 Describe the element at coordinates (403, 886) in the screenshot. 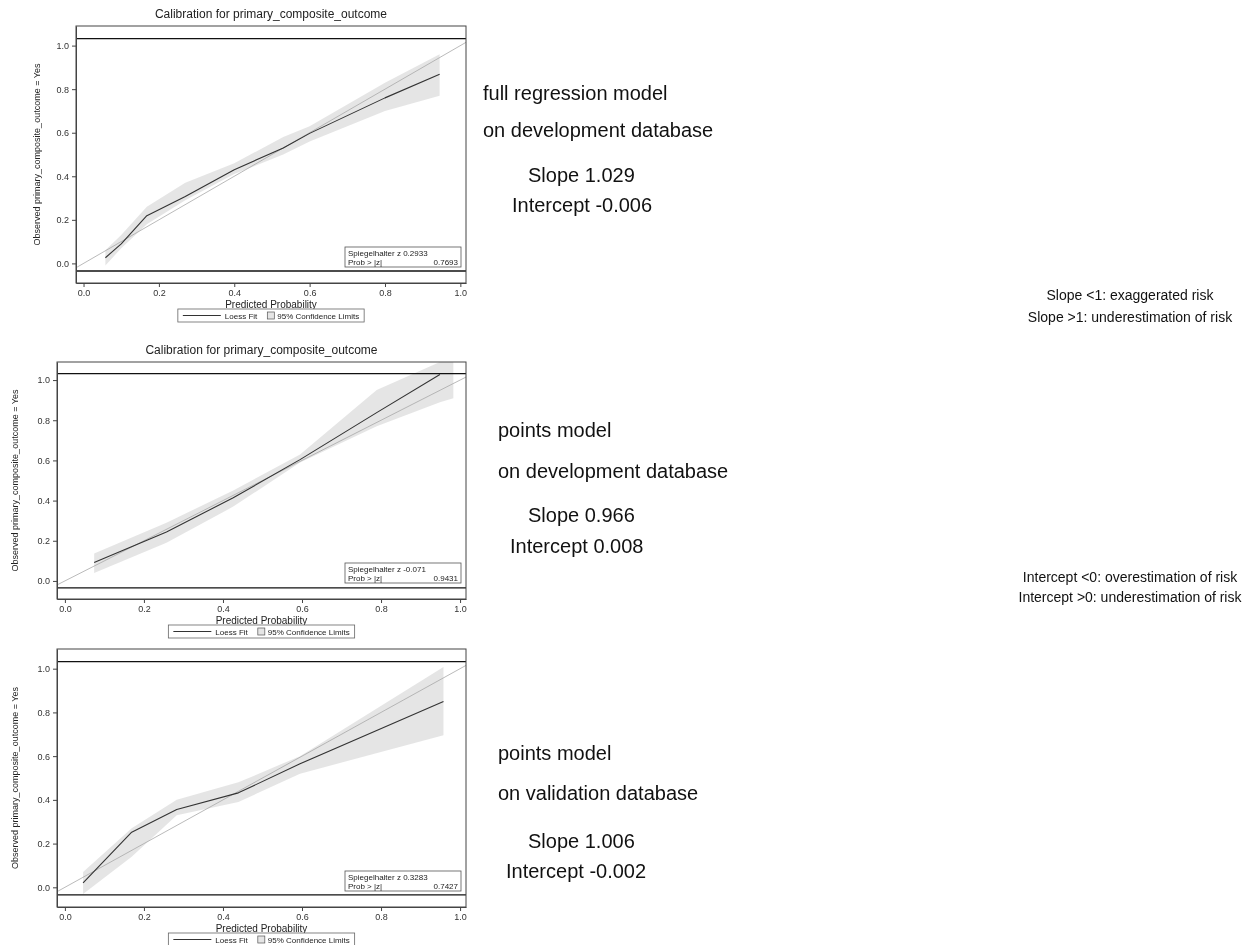

I see `text: Prob > |z| 0.7427` at that location.